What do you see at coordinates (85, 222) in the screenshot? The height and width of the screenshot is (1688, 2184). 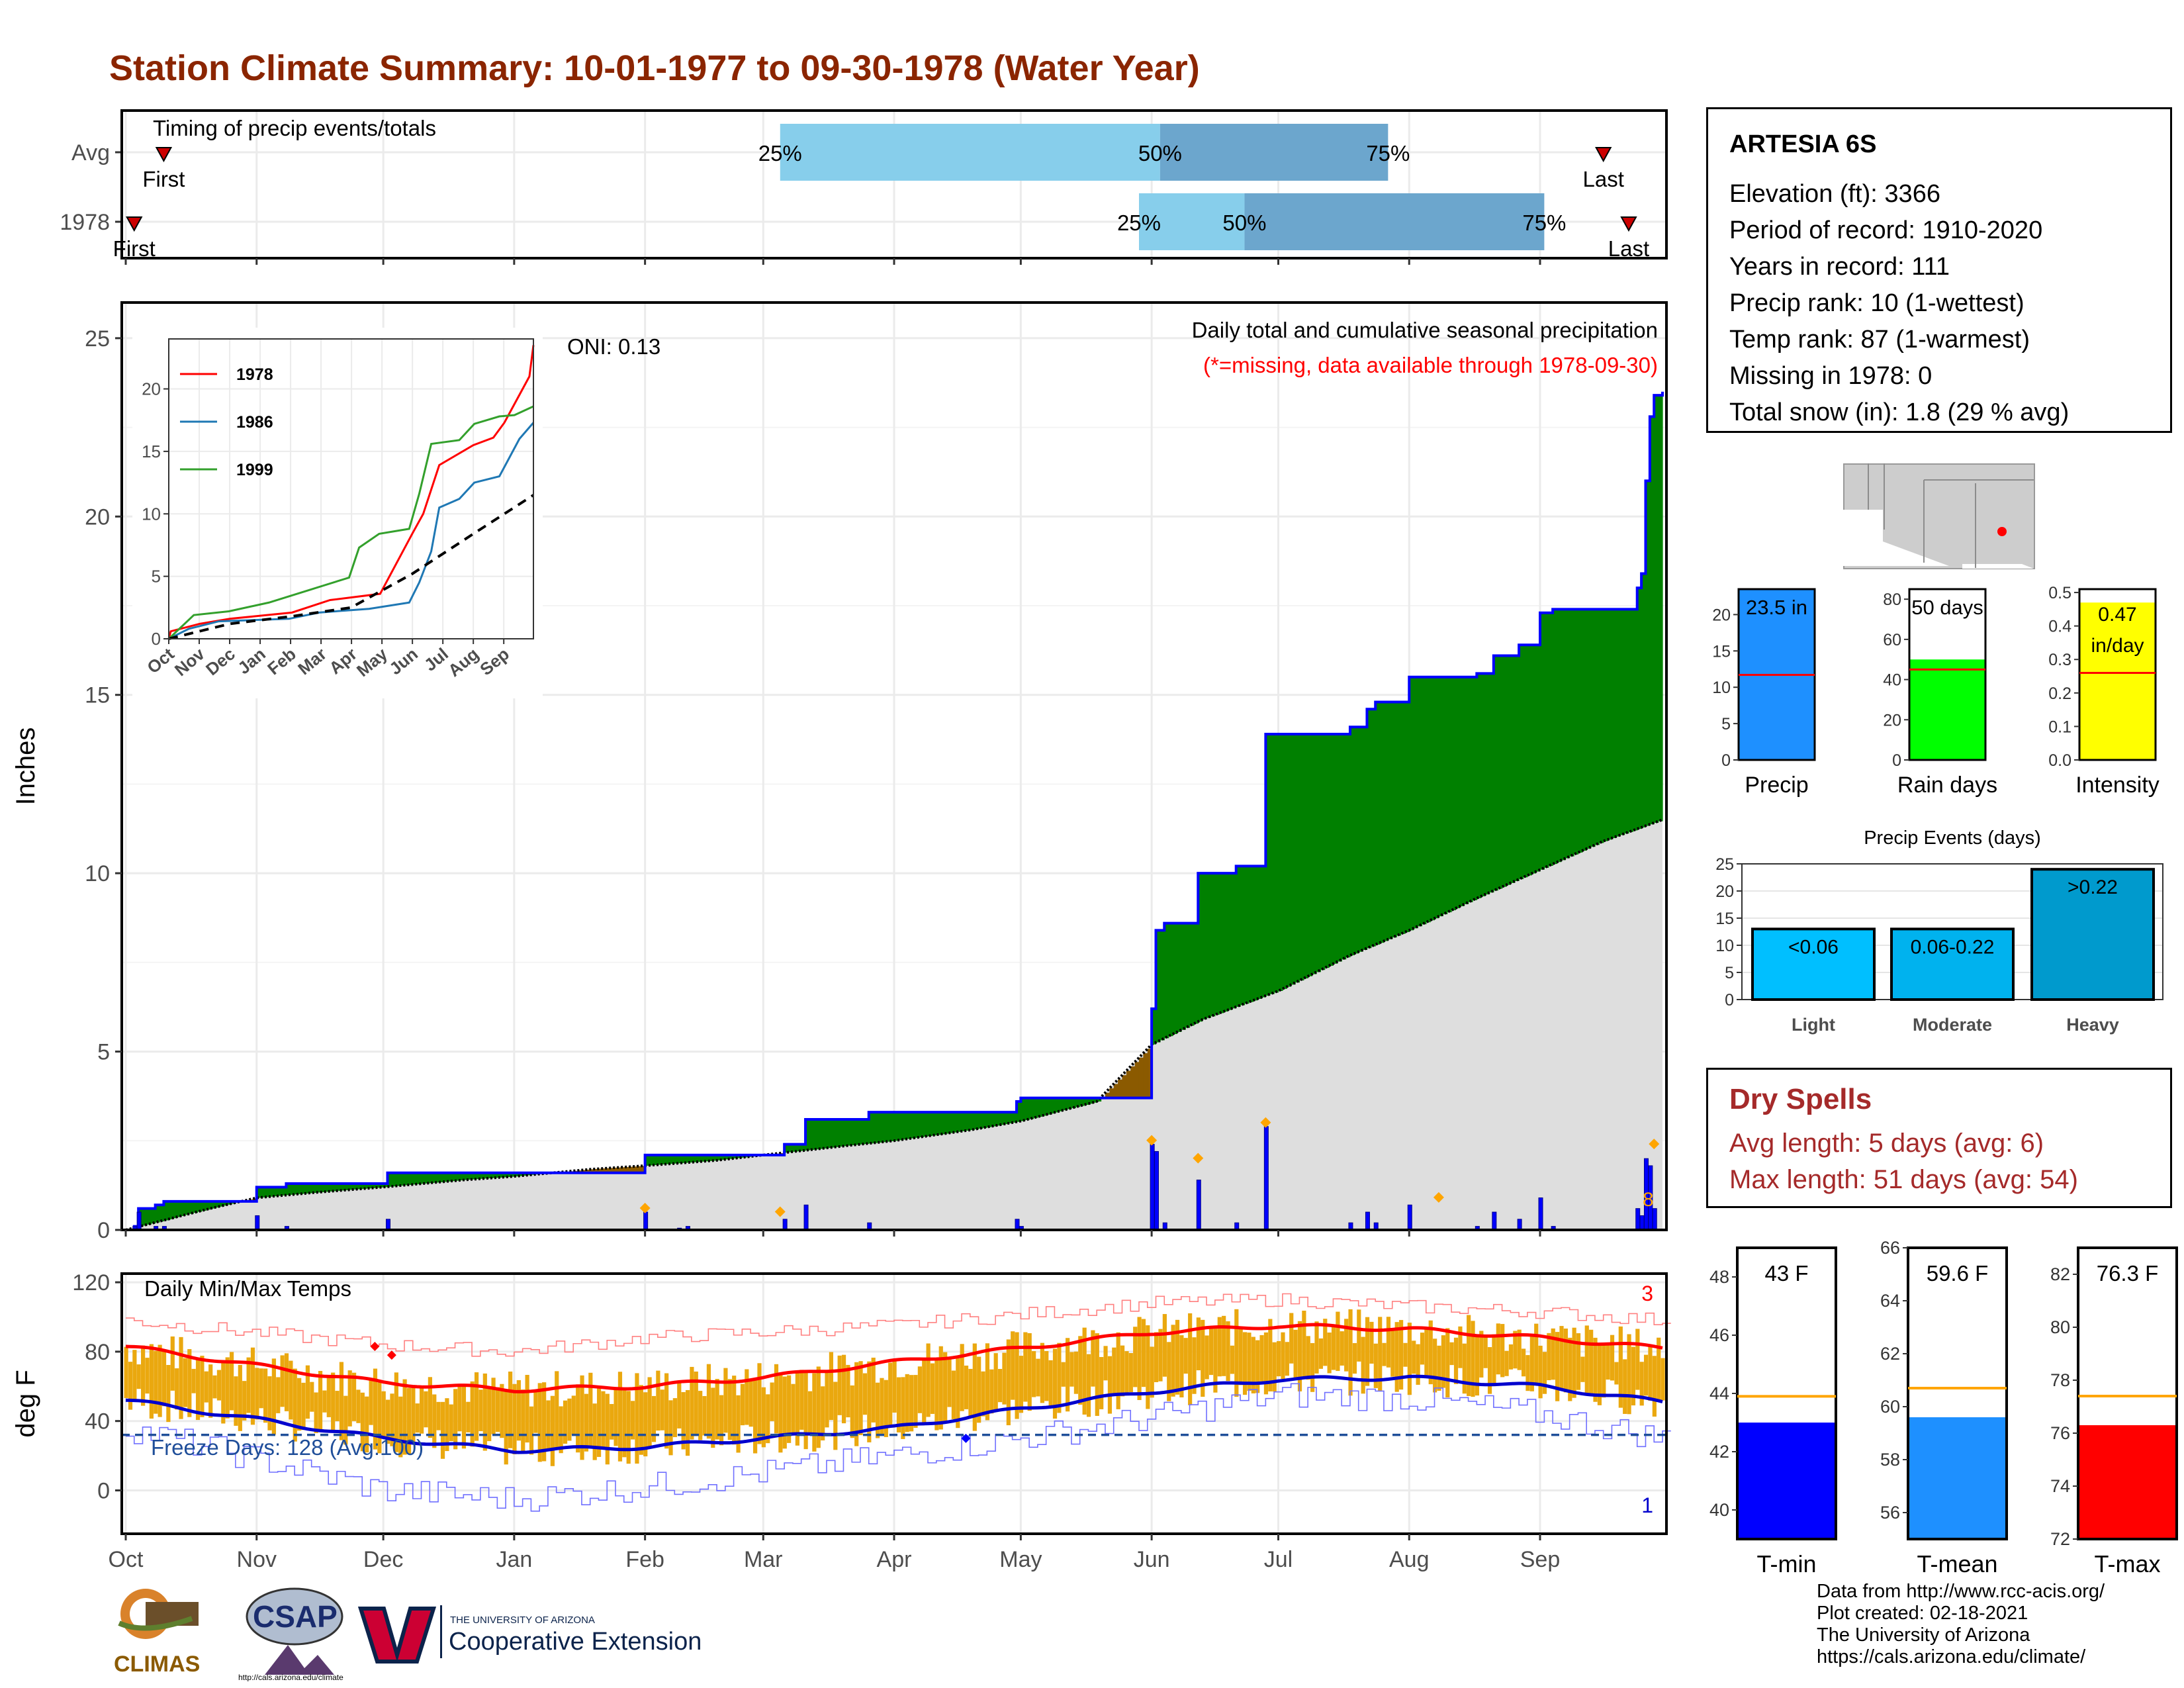 I see `timing-row-label: 1978` at bounding box center [85, 222].